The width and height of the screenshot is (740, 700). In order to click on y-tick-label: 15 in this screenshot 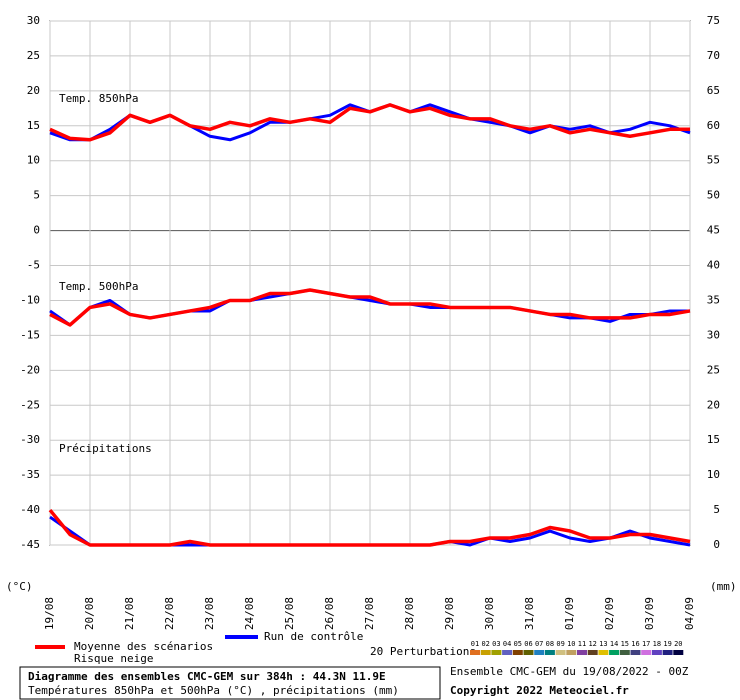, I will do `click(33, 125)`.